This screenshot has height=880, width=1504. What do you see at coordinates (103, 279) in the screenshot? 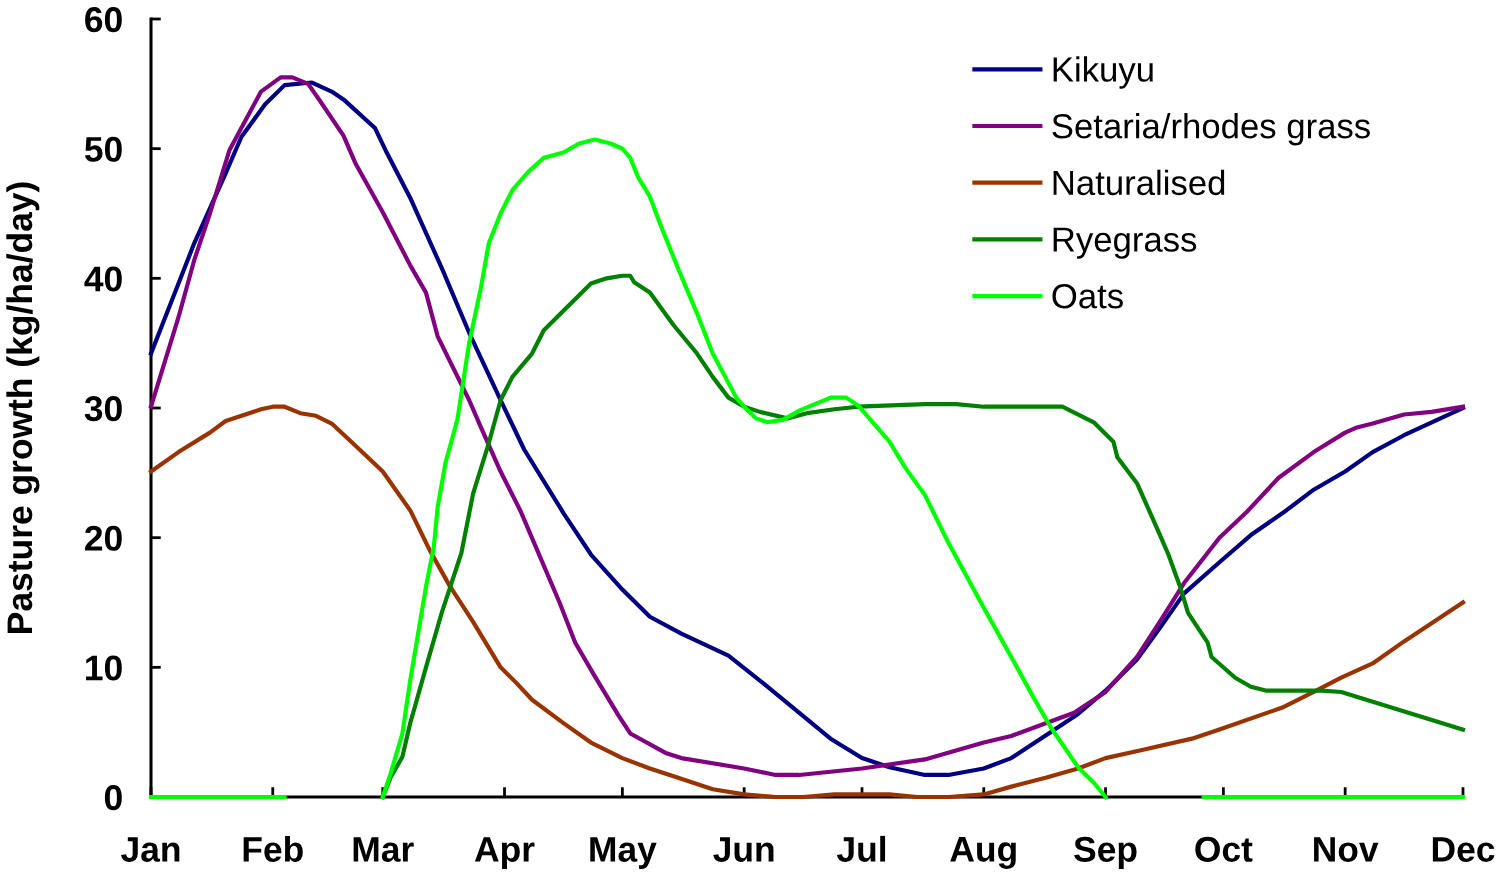
I see `y-tick-label: 40` at bounding box center [103, 279].